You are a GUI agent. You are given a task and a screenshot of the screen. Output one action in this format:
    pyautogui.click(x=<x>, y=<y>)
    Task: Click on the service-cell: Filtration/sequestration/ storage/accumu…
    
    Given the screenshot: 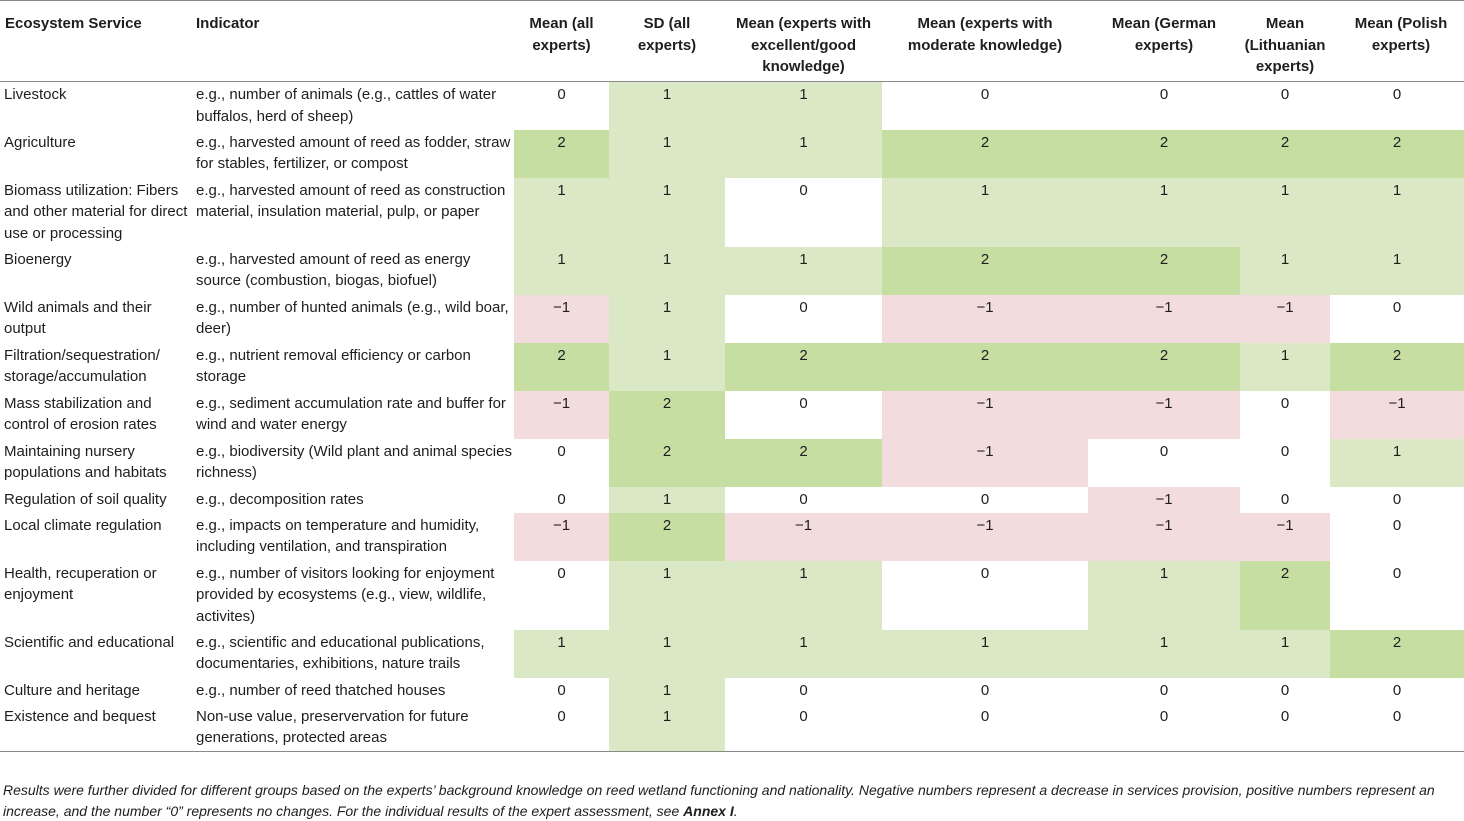 What is the action you would take?
    pyautogui.click(x=82, y=366)
    